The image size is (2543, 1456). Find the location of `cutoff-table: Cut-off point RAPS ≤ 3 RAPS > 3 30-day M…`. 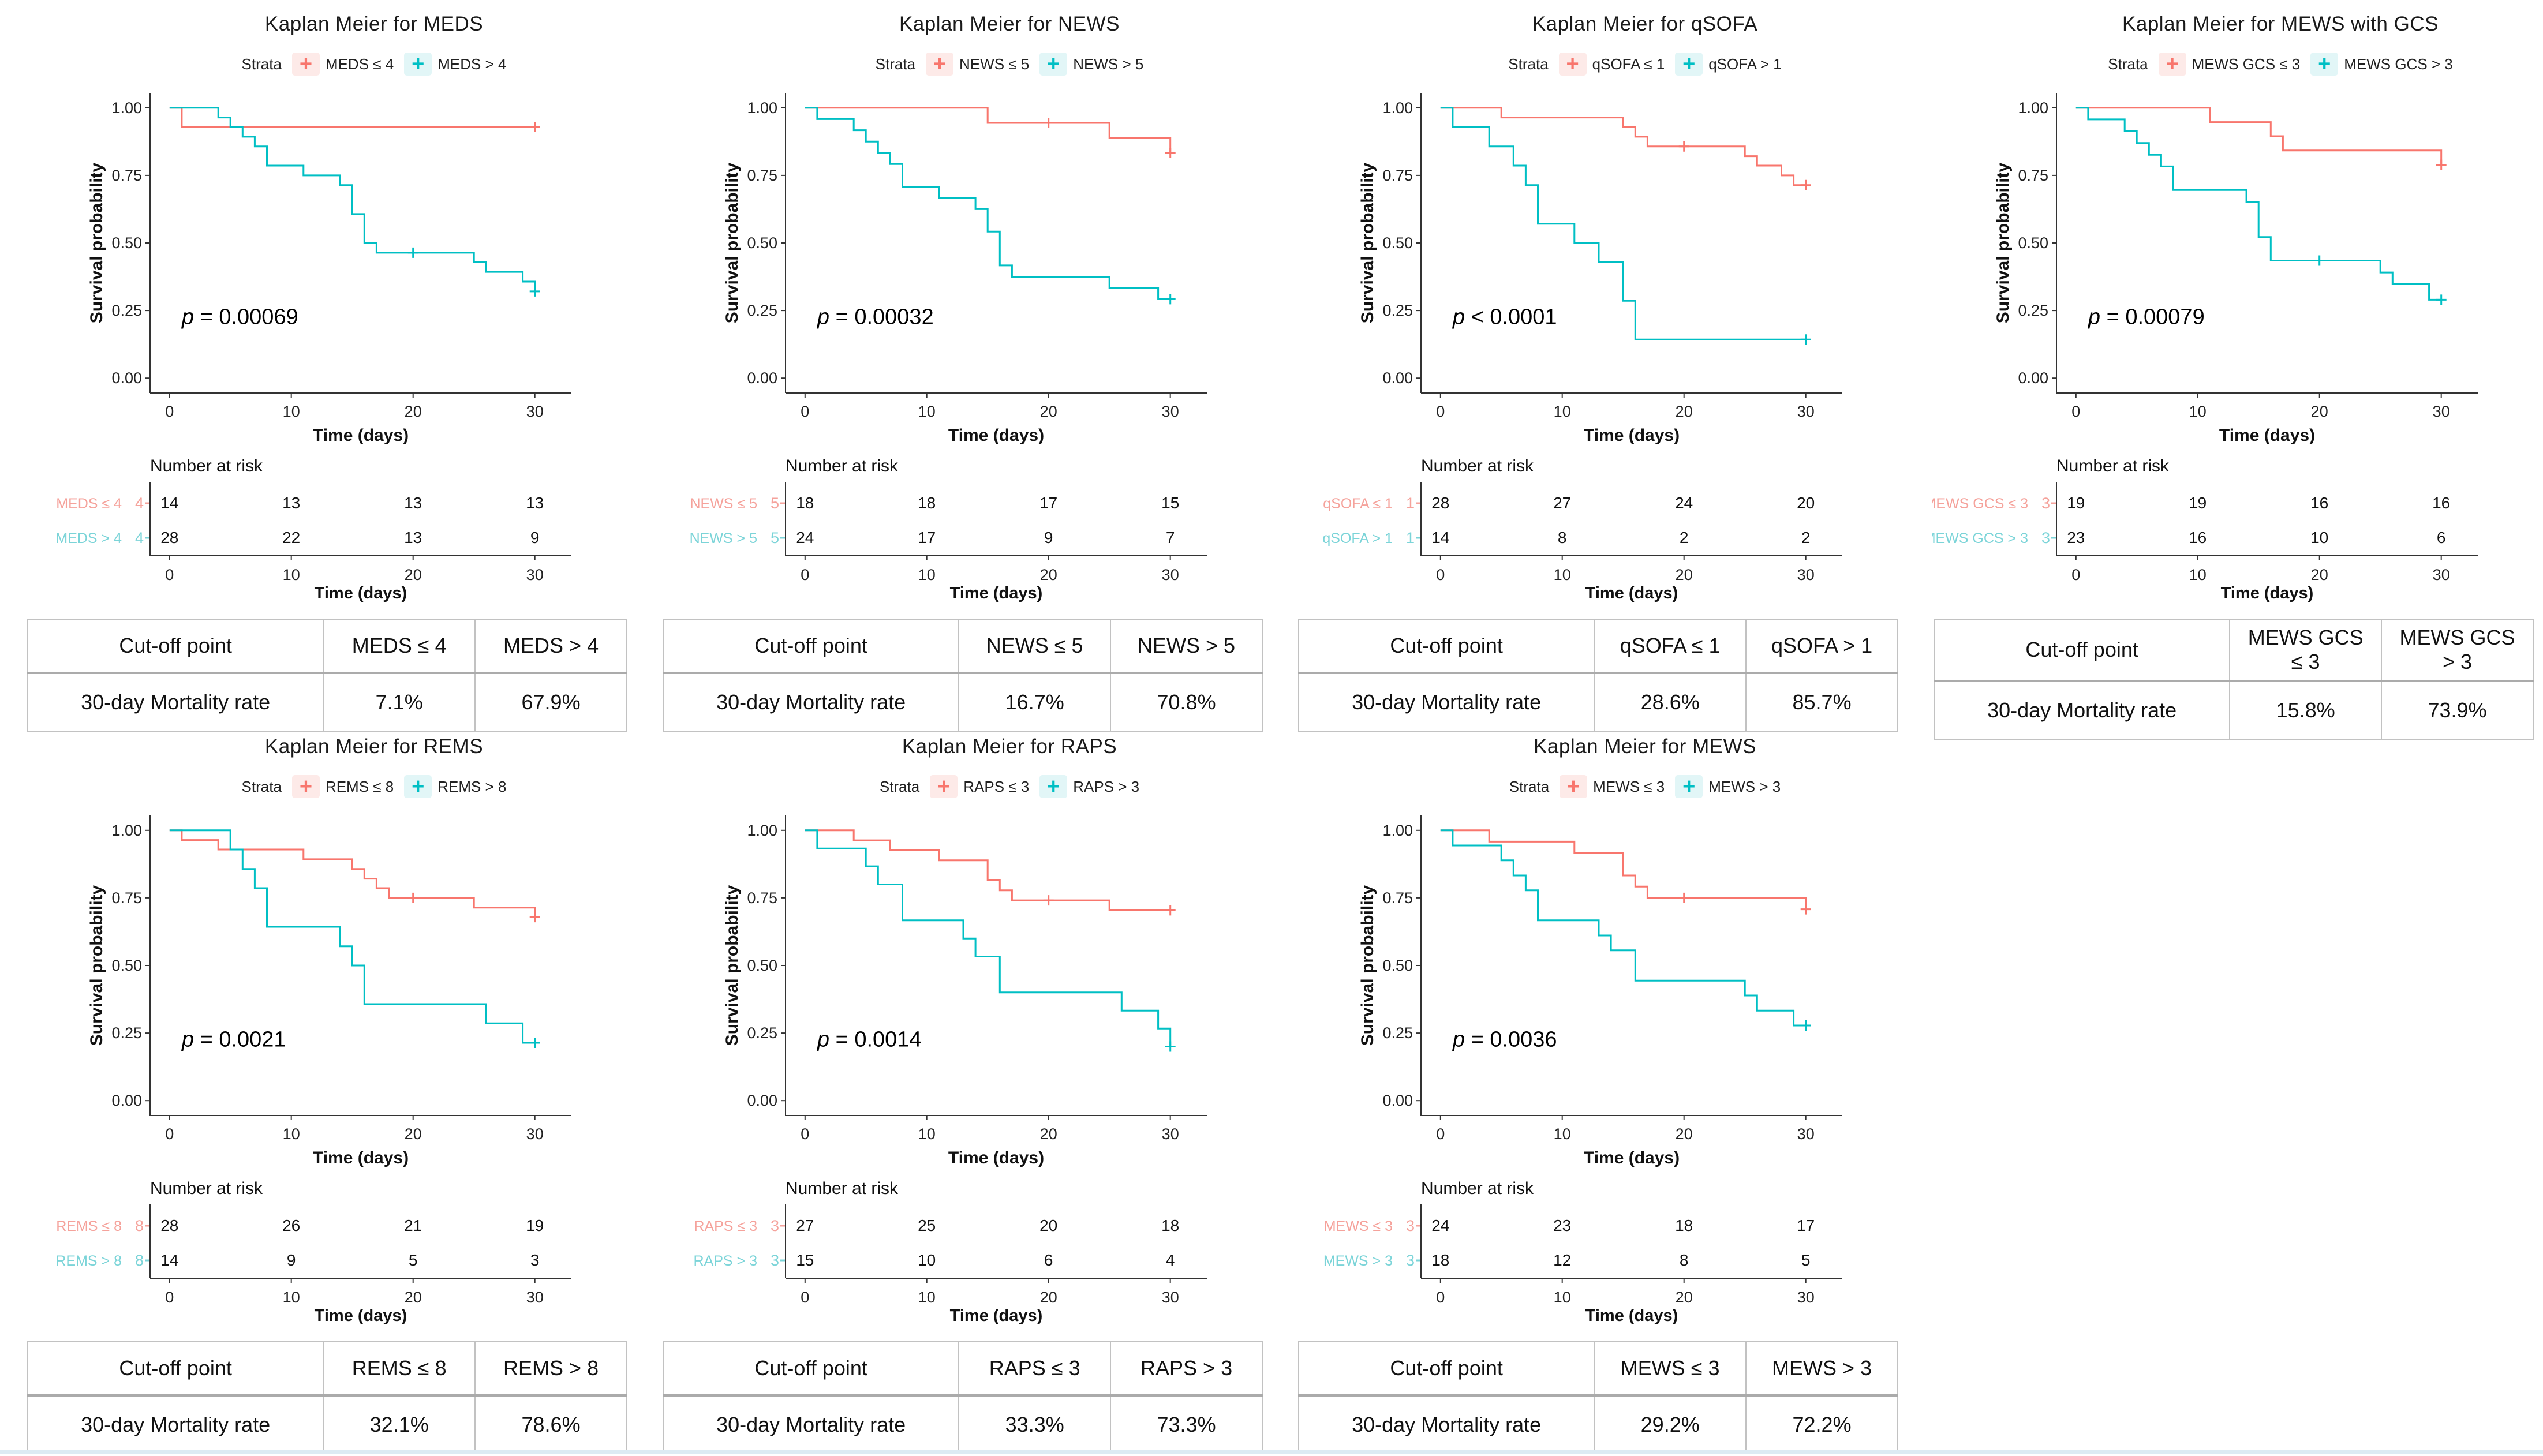

cutoff-table: Cut-off point RAPS ≤ 3 RAPS > 3 30-day M… is located at coordinates (962, 1397).